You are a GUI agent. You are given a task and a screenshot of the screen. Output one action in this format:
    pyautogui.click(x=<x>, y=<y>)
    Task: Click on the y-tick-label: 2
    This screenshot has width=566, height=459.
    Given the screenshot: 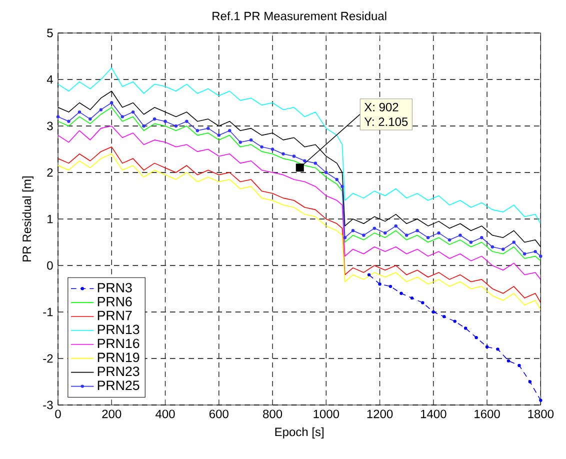 What is the action you would take?
    pyautogui.click(x=50, y=172)
    